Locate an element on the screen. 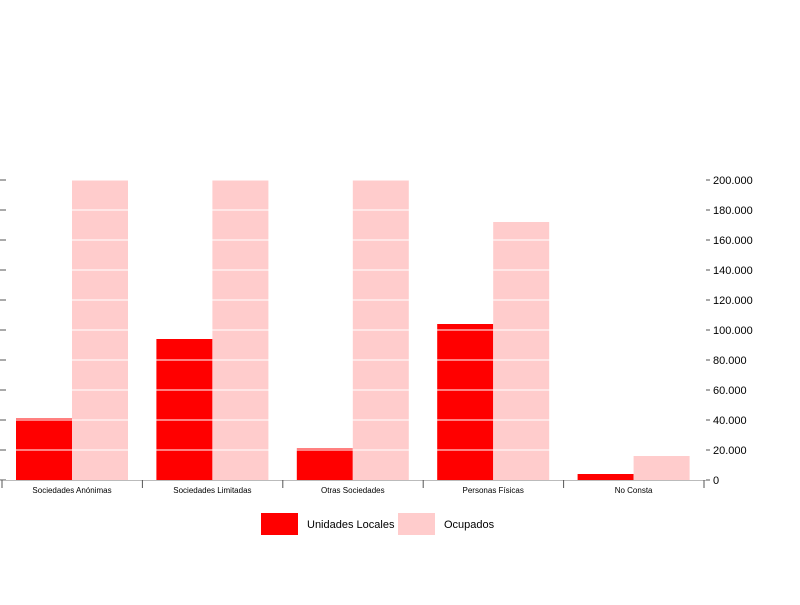 This screenshot has height=605, width=800. y-tick-label-2: 40.000 is located at coordinates (730, 421).